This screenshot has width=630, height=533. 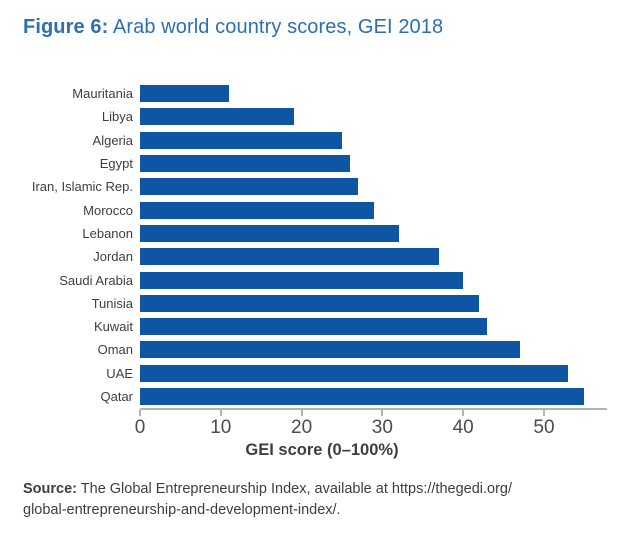 I want to click on category-label: Lebanon, so click(x=107, y=233).